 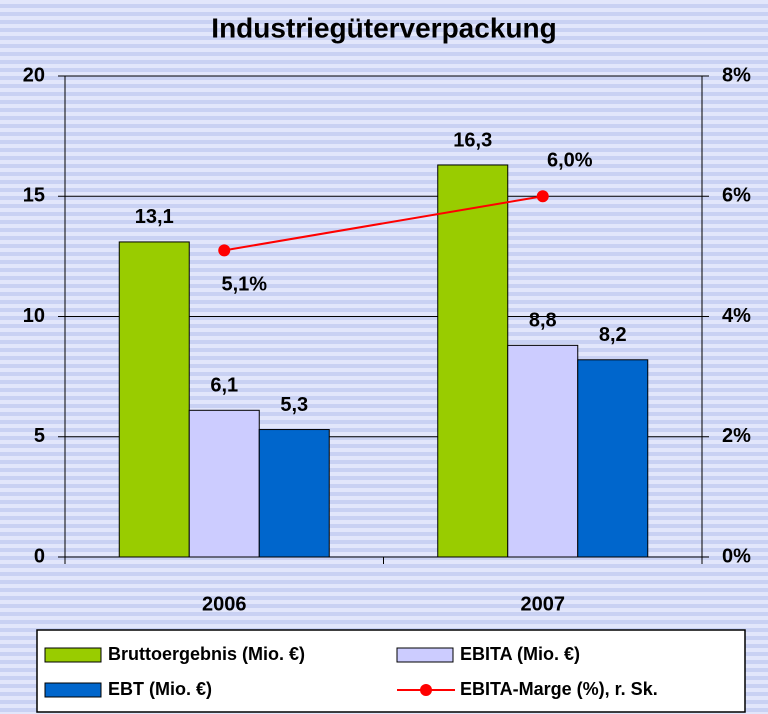 What do you see at coordinates (736, 556) in the screenshot?
I see `y2-tick-label: 0%` at bounding box center [736, 556].